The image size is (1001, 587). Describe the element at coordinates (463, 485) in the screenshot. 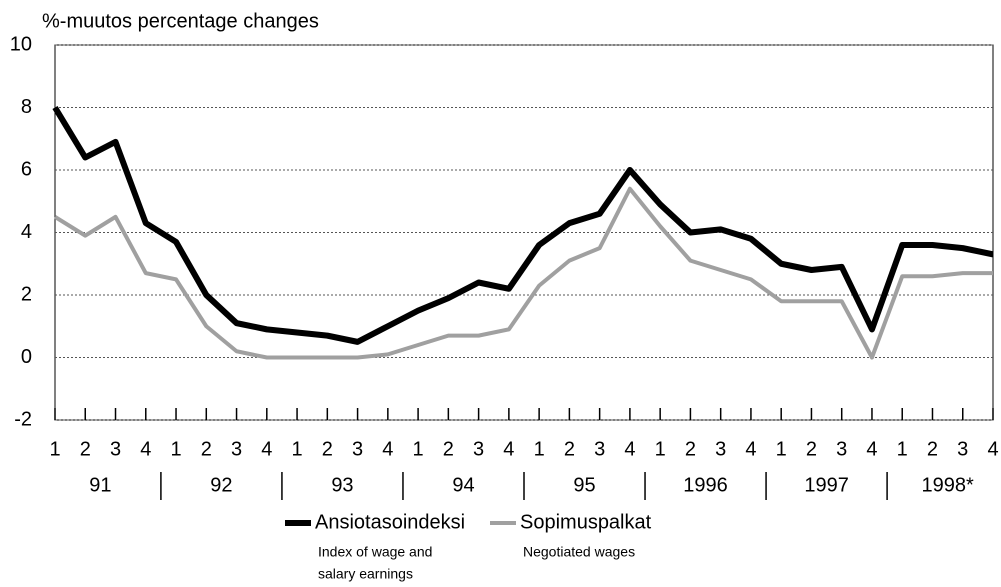

I see `year-label: 94` at that location.